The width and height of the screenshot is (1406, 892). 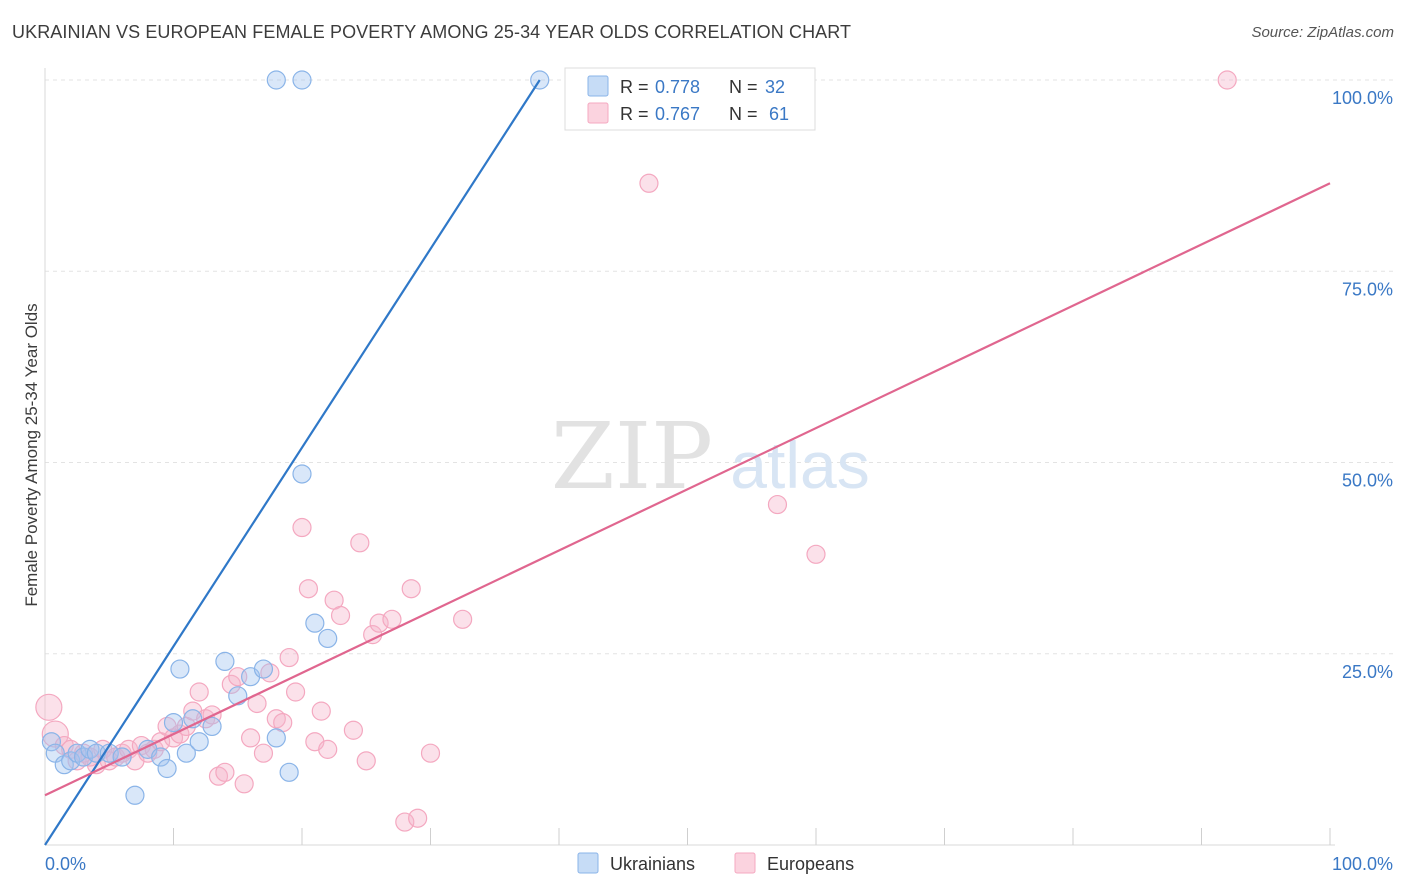 What do you see at coordinates (634, 87) in the screenshot?
I see `legend-r-label-1: R =` at bounding box center [634, 87].